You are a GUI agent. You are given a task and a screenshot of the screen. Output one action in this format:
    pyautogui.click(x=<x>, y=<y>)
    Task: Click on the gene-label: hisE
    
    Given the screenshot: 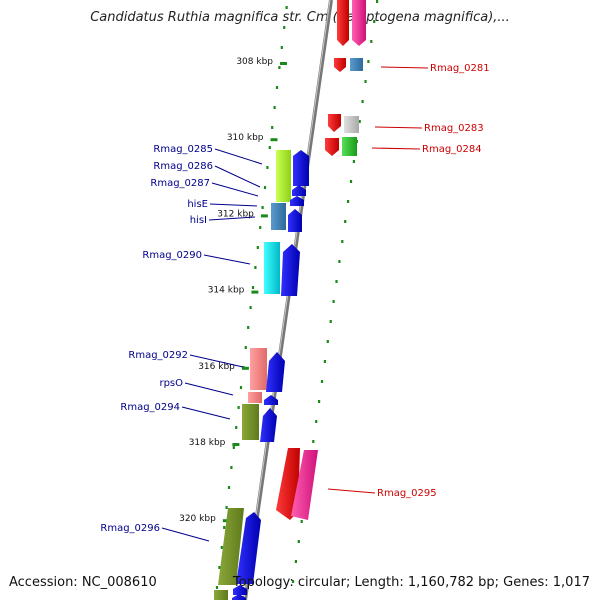 What is the action you would take?
    pyautogui.click(x=197, y=204)
    